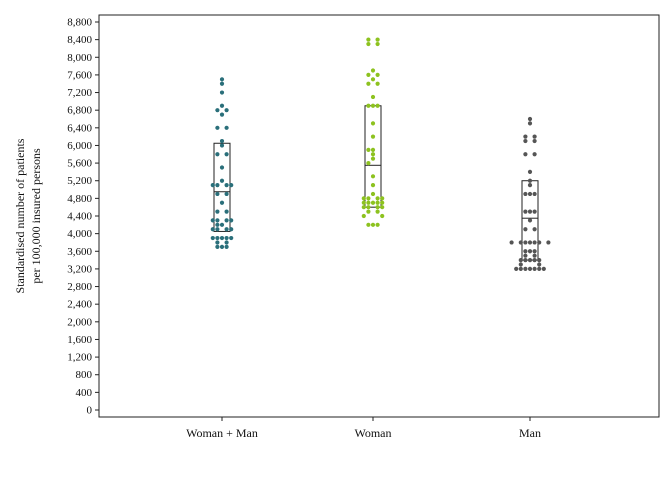 This screenshot has width=672, height=480. I want to click on y-axis-title-line-2: per 100,000 insured persons, so click(36, 216).